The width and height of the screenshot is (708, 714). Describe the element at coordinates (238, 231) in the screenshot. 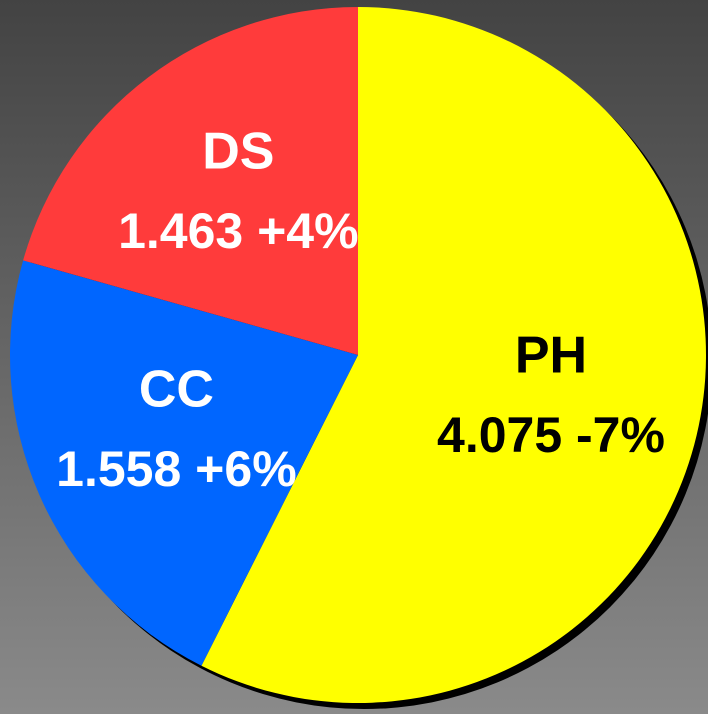

I see `slice-value-label: 1.463 +4%` at that location.